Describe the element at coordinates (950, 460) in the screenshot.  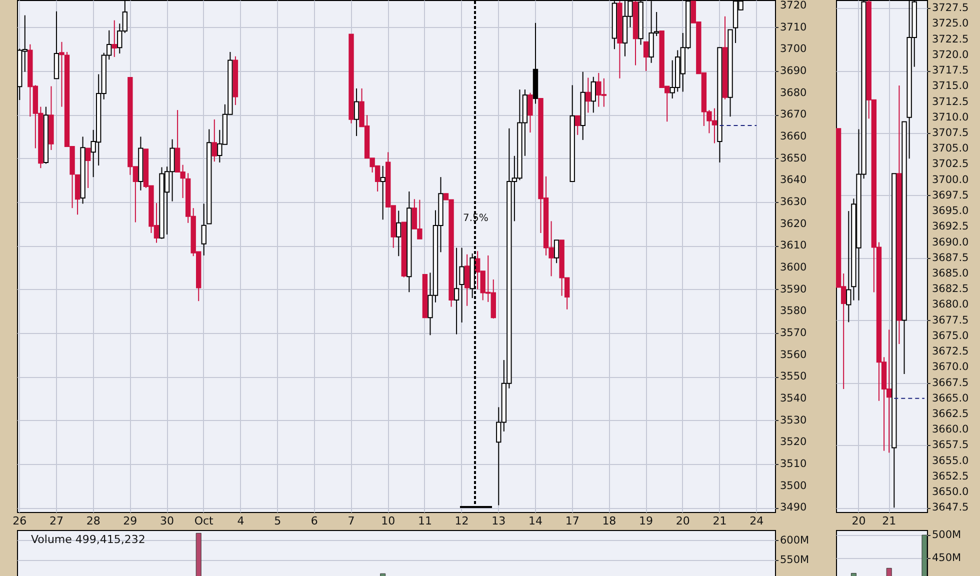
I see `y-tick-label: 3655.0` at that location.